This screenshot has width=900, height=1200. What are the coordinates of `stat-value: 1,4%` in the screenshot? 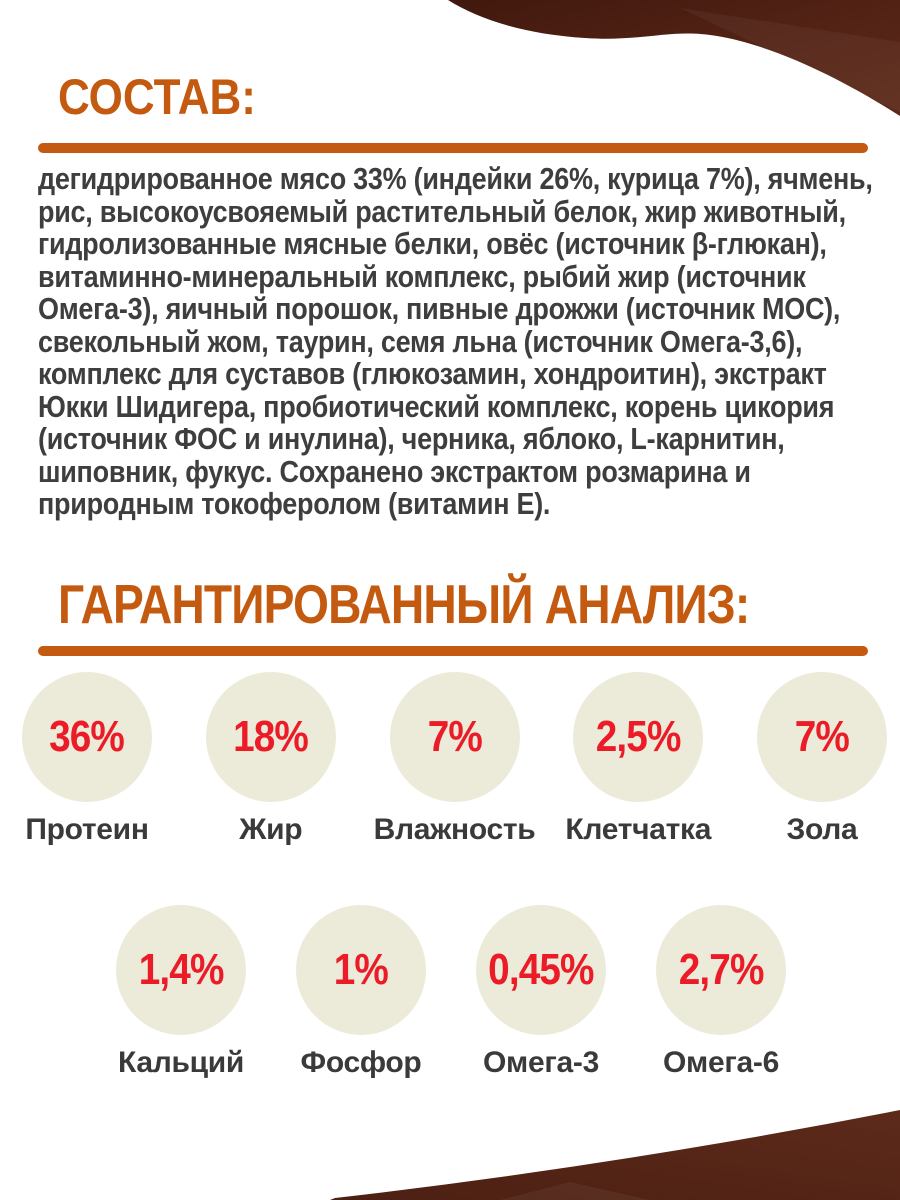 It's located at (181, 969).